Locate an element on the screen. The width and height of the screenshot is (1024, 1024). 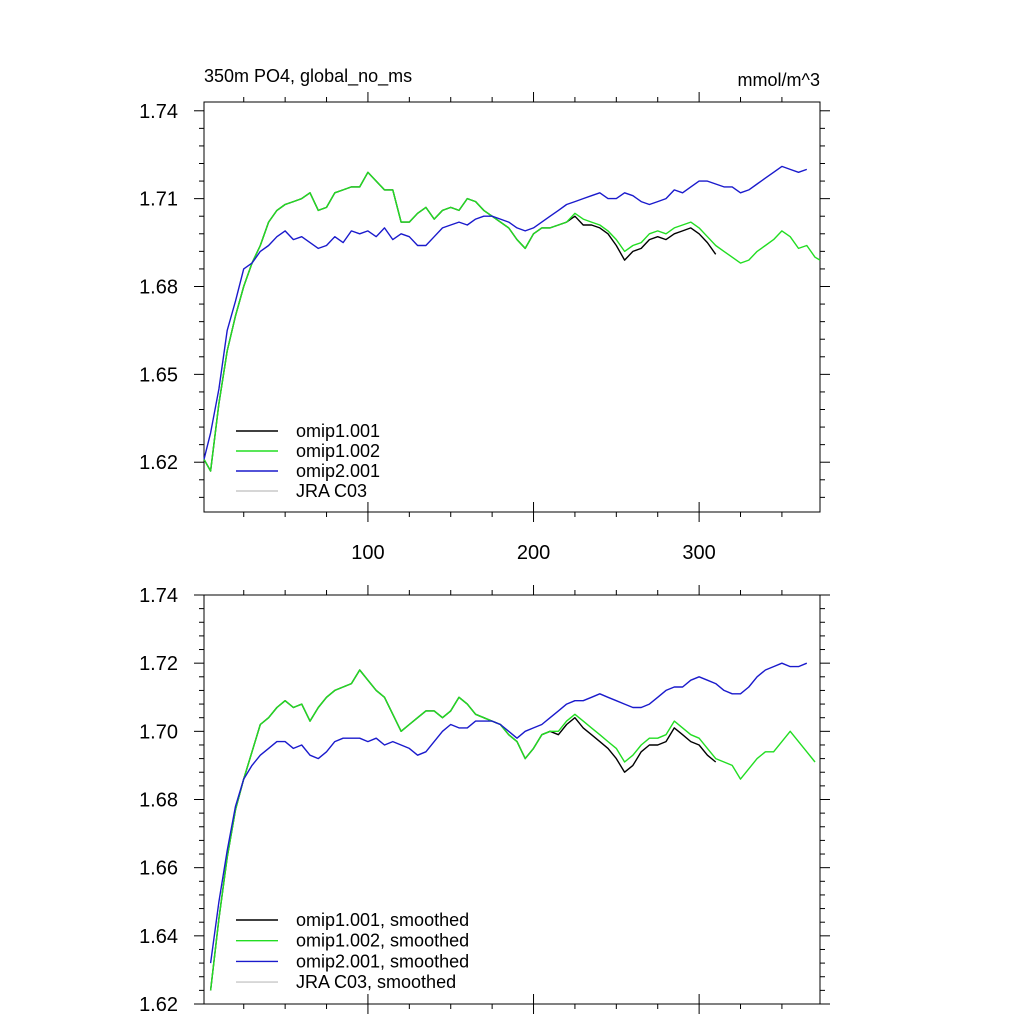
x-tick-label: 200 is located at coordinates (533, 553).